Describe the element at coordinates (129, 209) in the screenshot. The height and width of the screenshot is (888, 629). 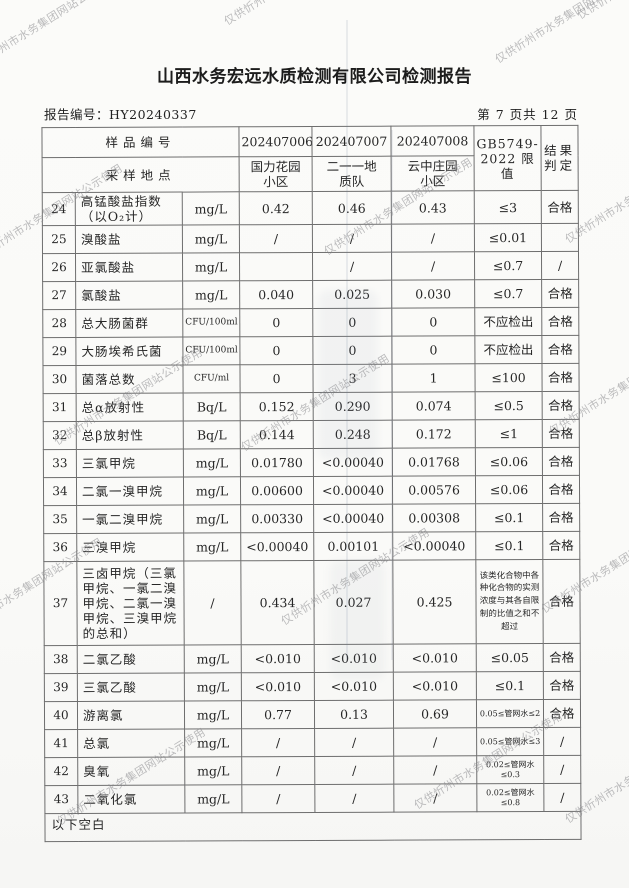
I see `param-name-cell: 高锰酸盐指数 （以O₂计）` at that location.